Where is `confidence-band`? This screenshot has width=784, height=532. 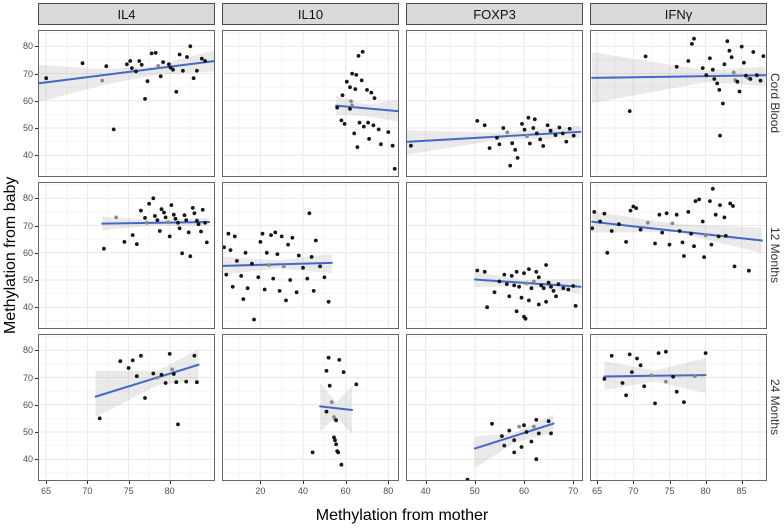 confidence-band is located at coordinates (679, 77).